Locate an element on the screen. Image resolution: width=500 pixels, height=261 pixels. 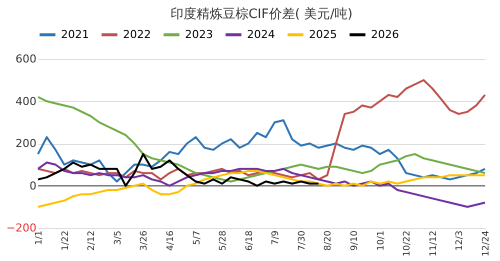
y-tick-label: 400 is located at coordinates (26, 101).